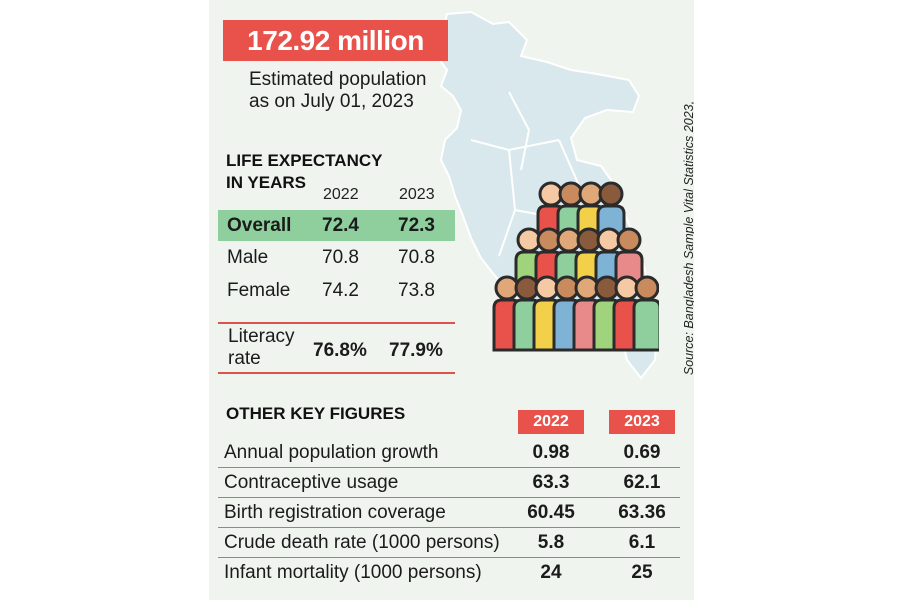 The image size is (900, 600). Describe the element at coordinates (341, 194) in the screenshot. I see `le-year-2022: 2022` at that location.